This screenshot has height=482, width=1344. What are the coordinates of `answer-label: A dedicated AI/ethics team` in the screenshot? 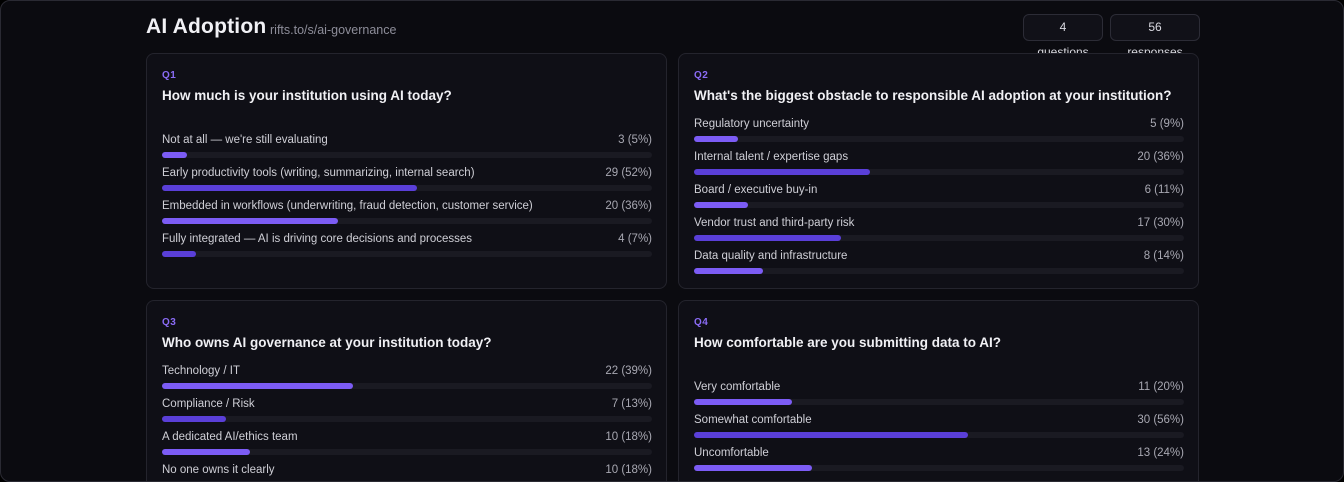 It's located at (230, 437).